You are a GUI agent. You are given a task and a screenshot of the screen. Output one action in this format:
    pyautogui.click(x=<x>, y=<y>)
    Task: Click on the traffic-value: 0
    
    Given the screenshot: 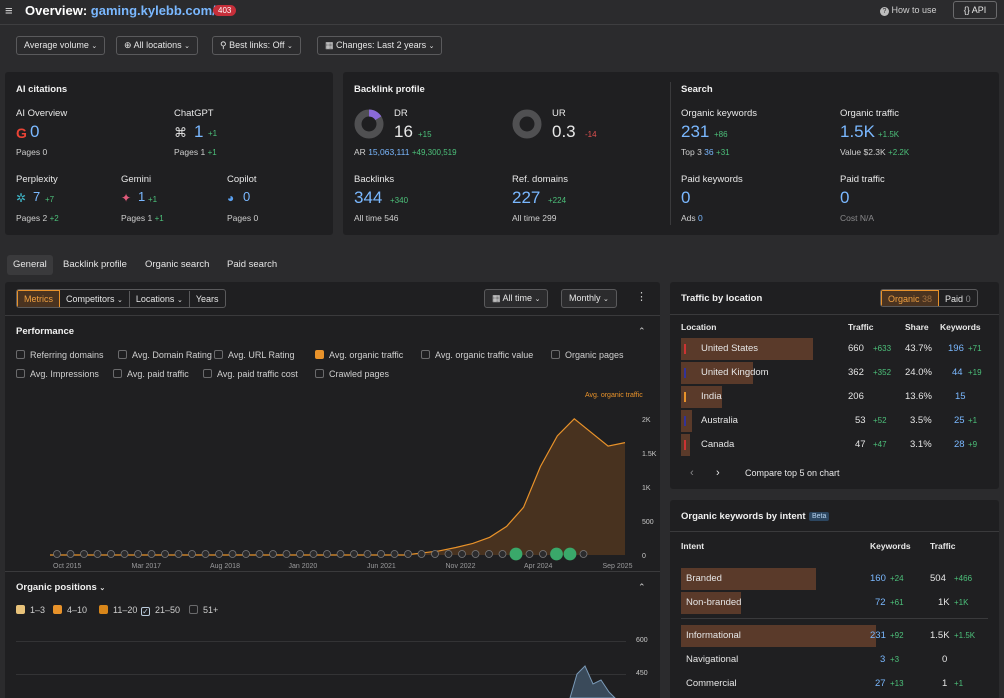 What is the action you would take?
    pyautogui.click(x=945, y=659)
    